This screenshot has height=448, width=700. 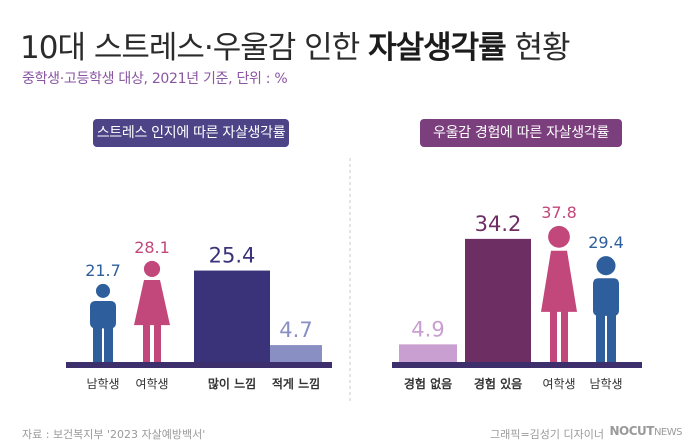 What do you see at coordinates (232, 383) in the screenshot?
I see `category-label: 많이 느낌` at bounding box center [232, 383].